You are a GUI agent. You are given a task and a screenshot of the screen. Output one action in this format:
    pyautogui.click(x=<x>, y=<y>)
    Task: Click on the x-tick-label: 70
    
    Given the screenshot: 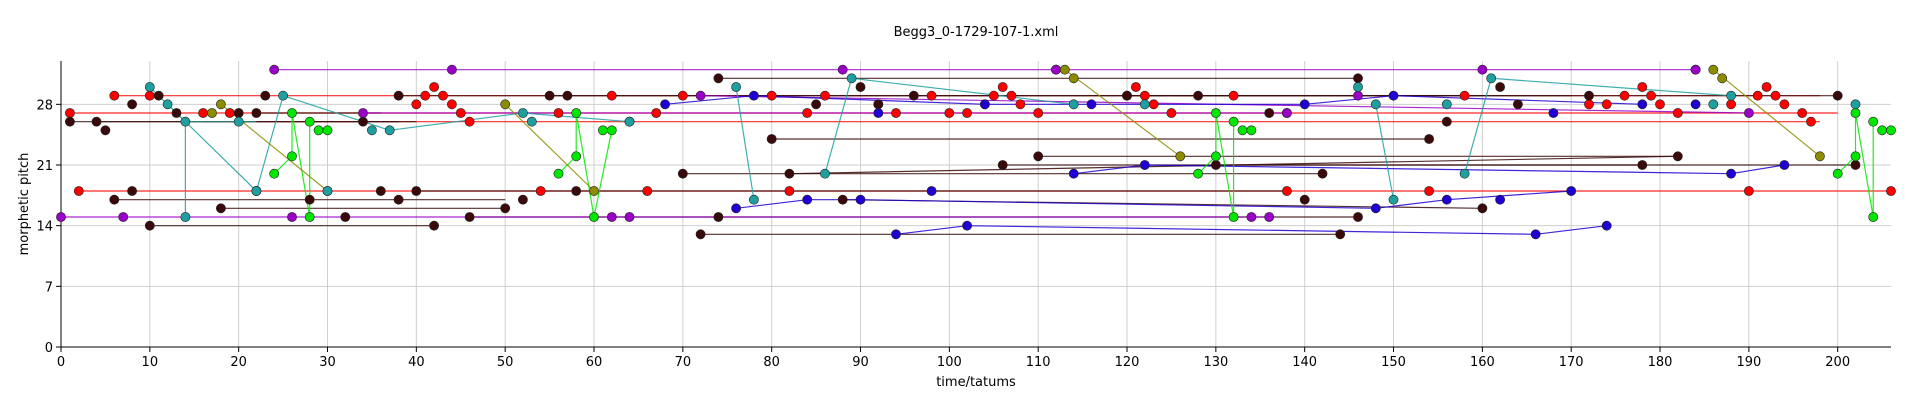 What is the action you would take?
    pyautogui.click(x=683, y=362)
    